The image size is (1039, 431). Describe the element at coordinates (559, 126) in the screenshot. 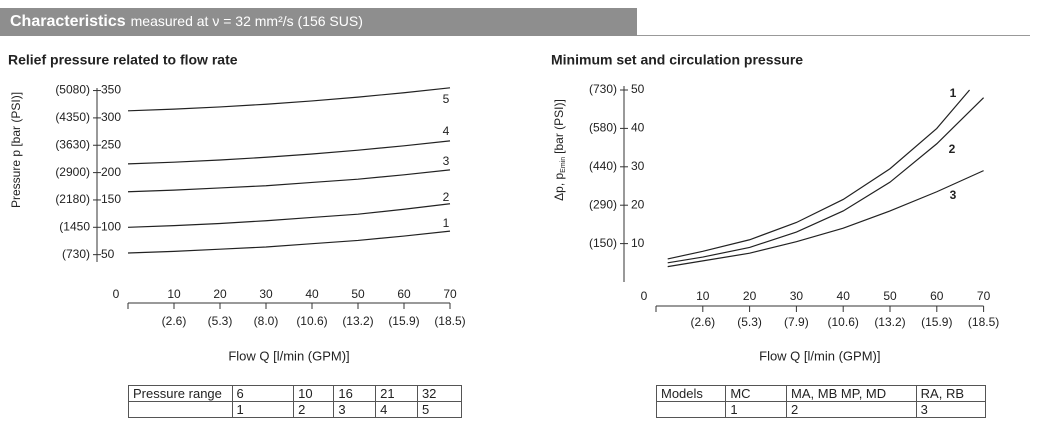

I see `y-axis-label-unit: [bar (PSI)]` at that location.